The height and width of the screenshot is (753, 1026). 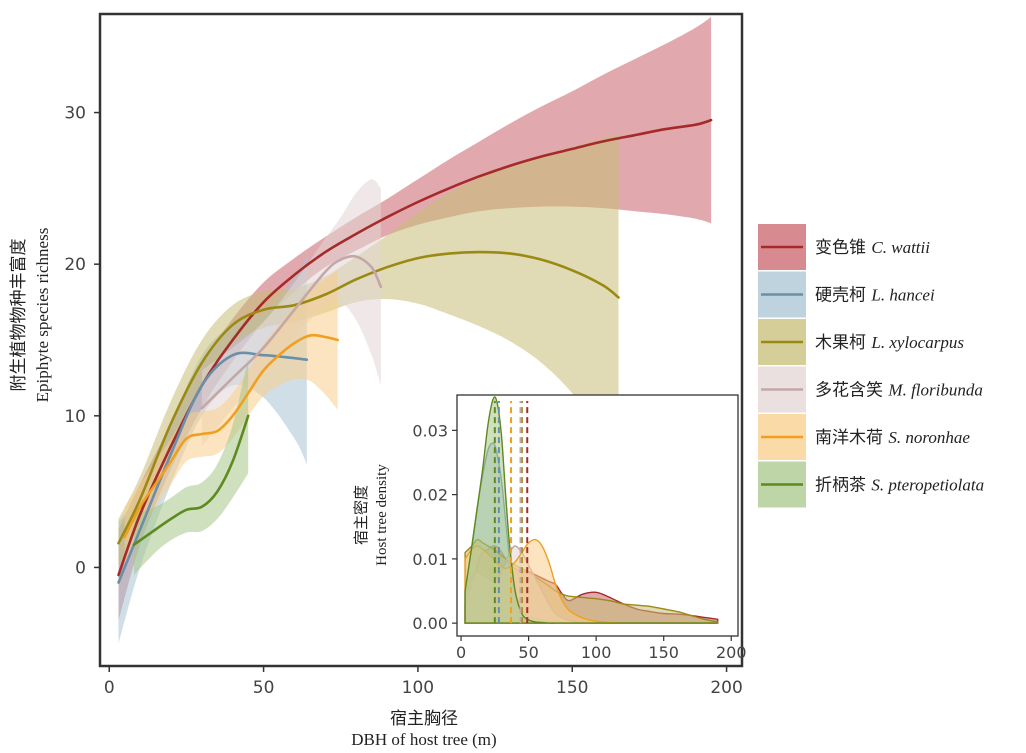 I want to click on confidence-band-s-pteropetiolata, so click(x=191, y=466).